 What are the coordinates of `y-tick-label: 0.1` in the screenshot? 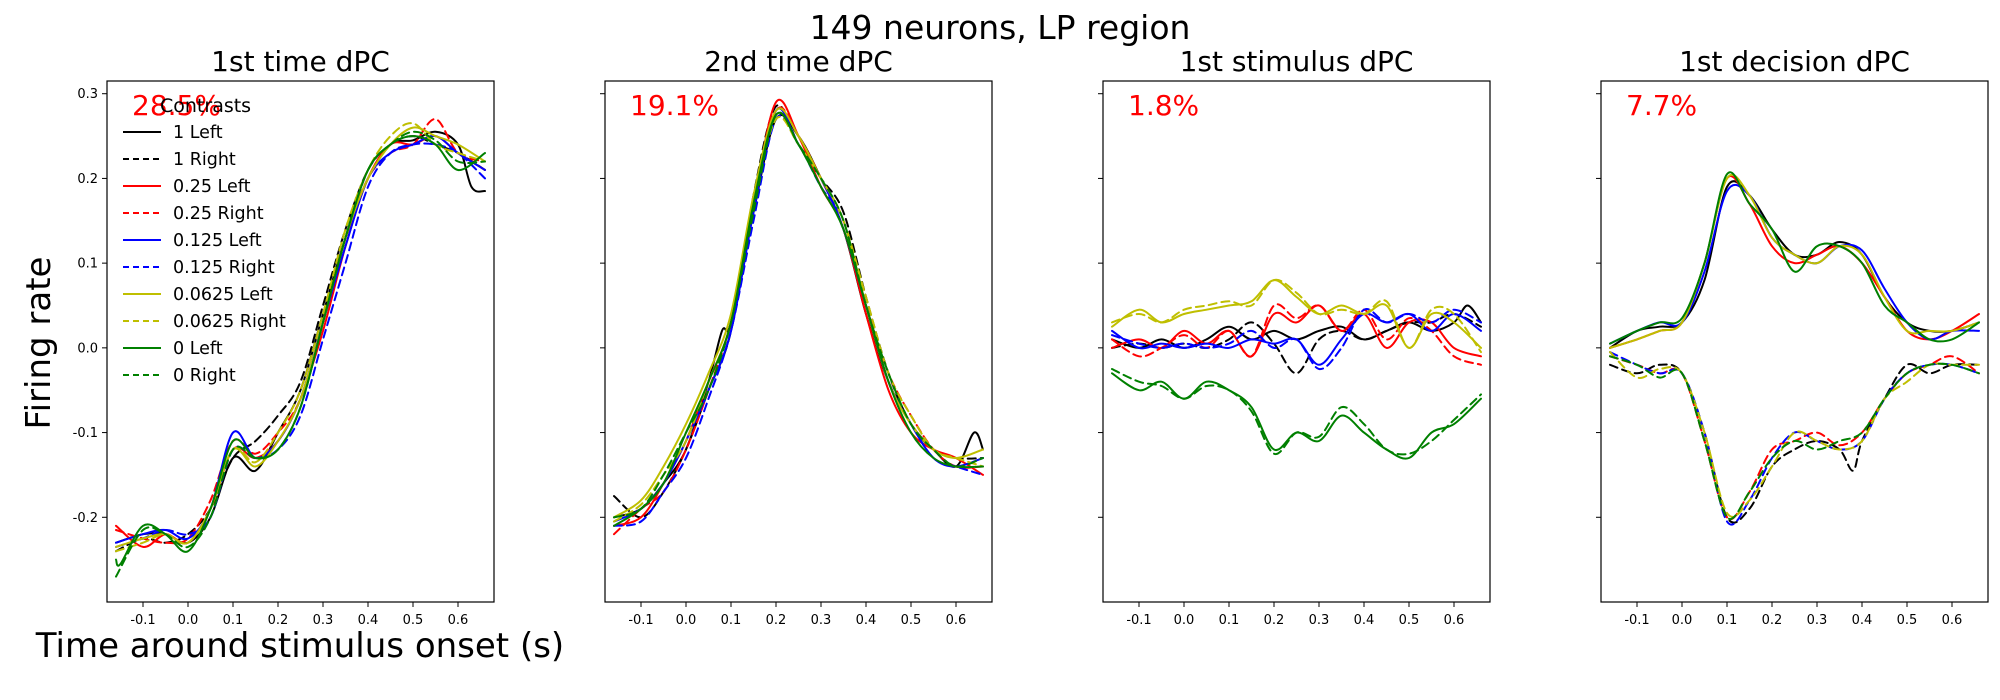 It's located at (87, 264).